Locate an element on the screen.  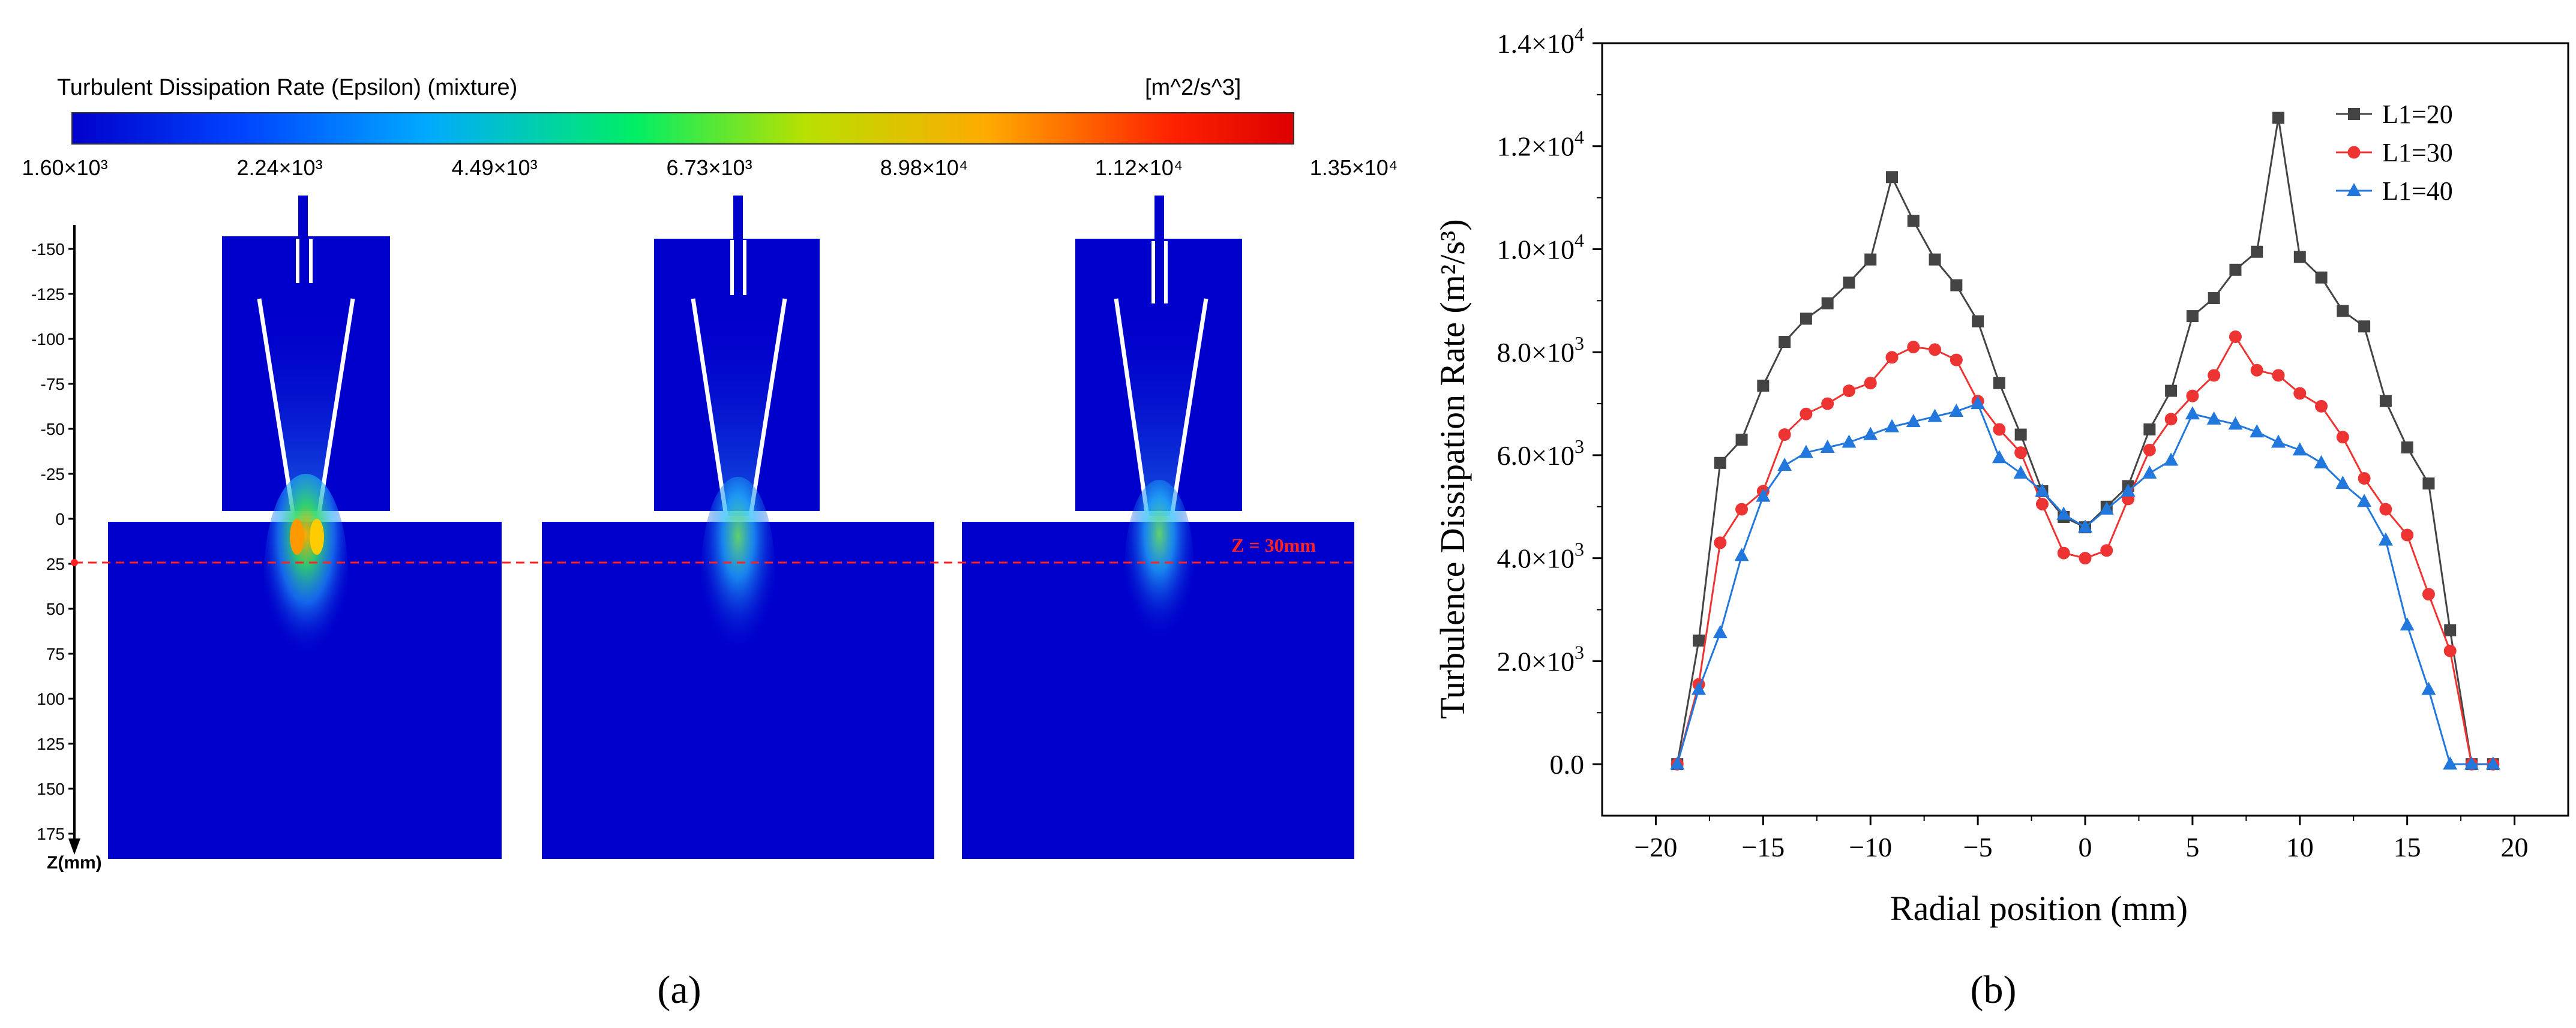
z-axis-tick-label: 125 is located at coordinates (51, 744).